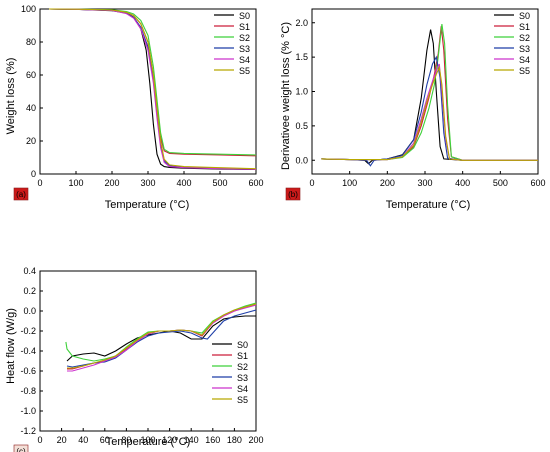 This screenshot has height=452, width=550. I want to click on y-tick-label: 20, so click(31, 141).